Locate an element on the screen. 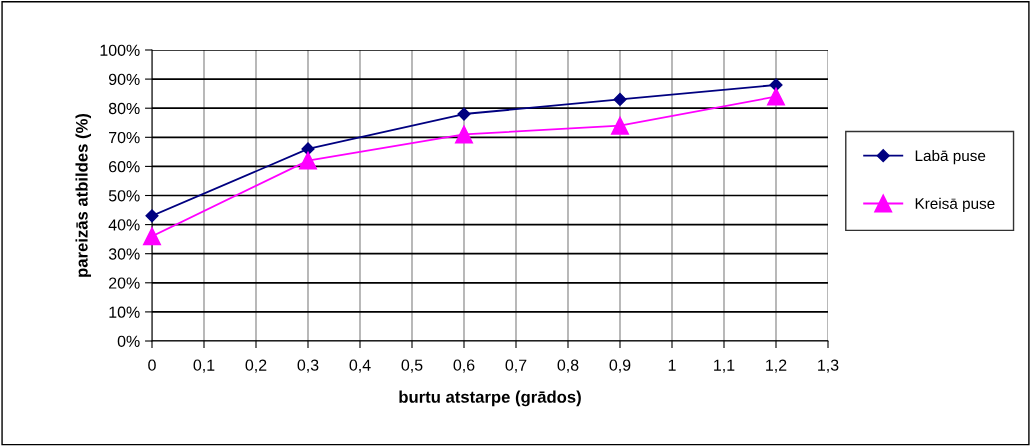 The image size is (1032, 446). x-tick-label: 1,2 is located at coordinates (776, 366).